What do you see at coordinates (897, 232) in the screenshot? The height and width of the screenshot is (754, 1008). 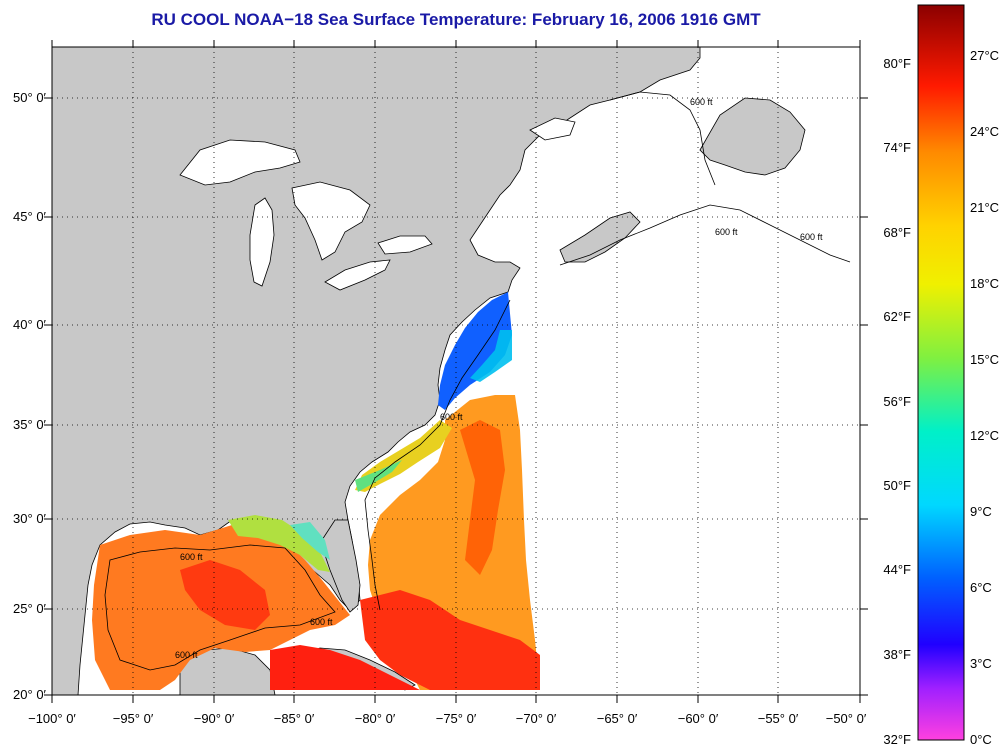 I see `colorbar-f-label: 68°F` at bounding box center [897, 232].